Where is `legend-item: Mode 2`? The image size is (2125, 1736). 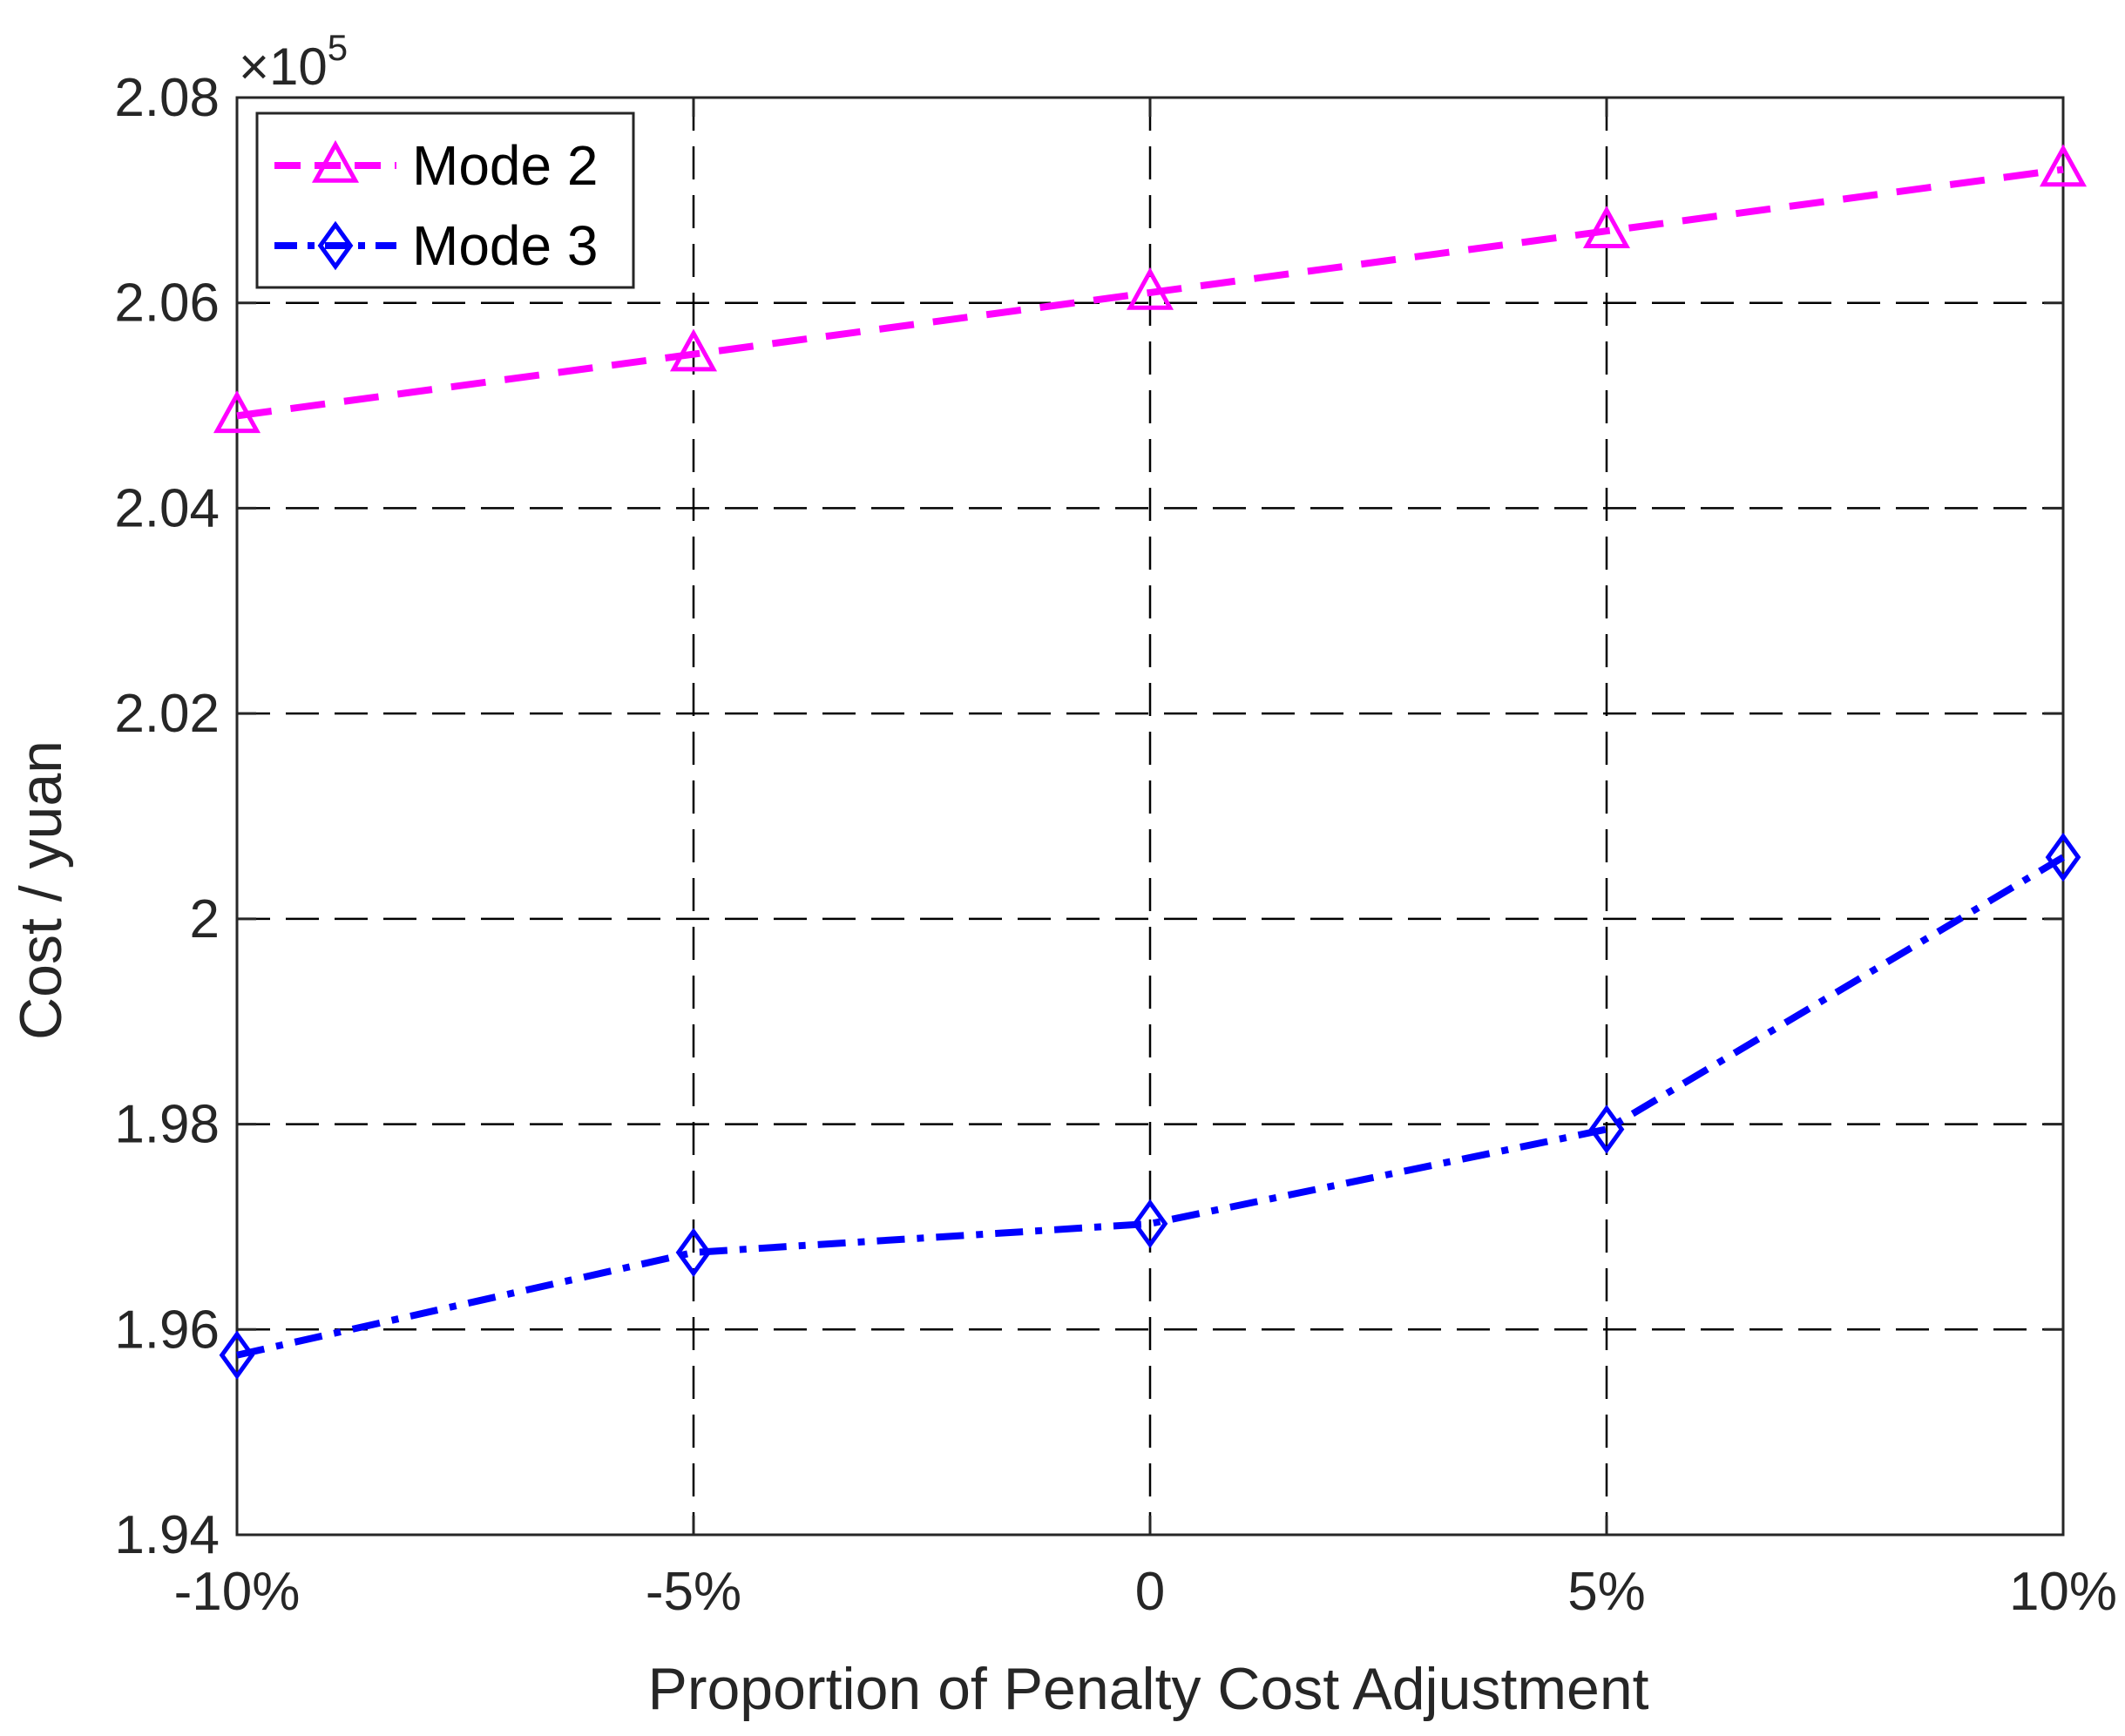
legend-item: Mode 2 is located at coordinates (436, 165).